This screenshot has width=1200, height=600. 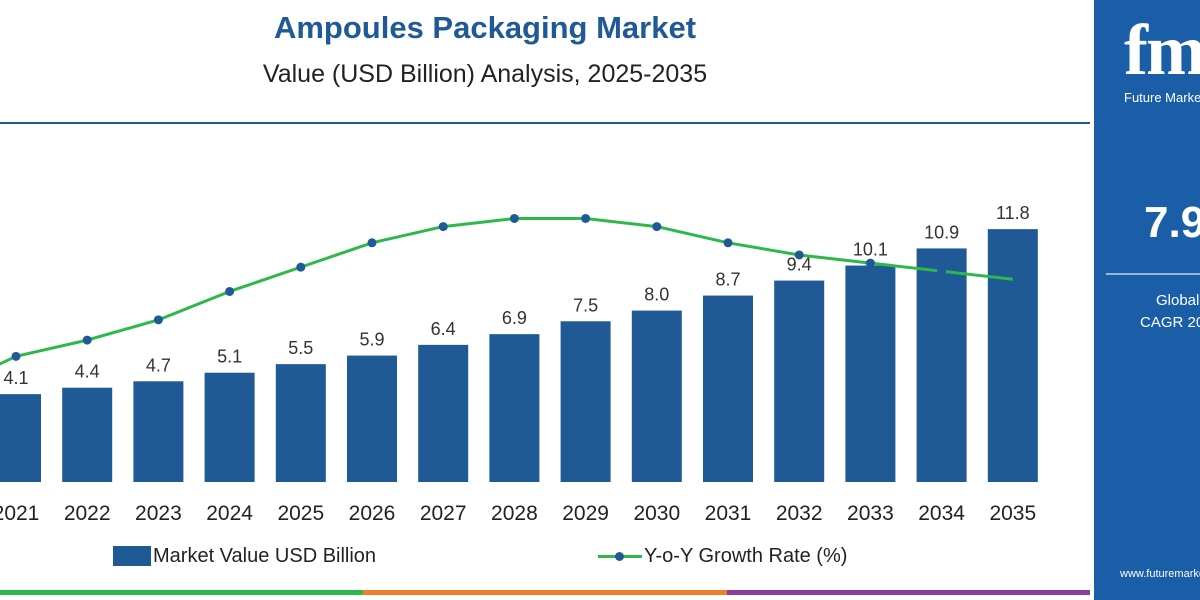 What do you see at coordinates (586, 218) in the screenshot?
I see `growth-point-2029` at bounding box center [586, 218].